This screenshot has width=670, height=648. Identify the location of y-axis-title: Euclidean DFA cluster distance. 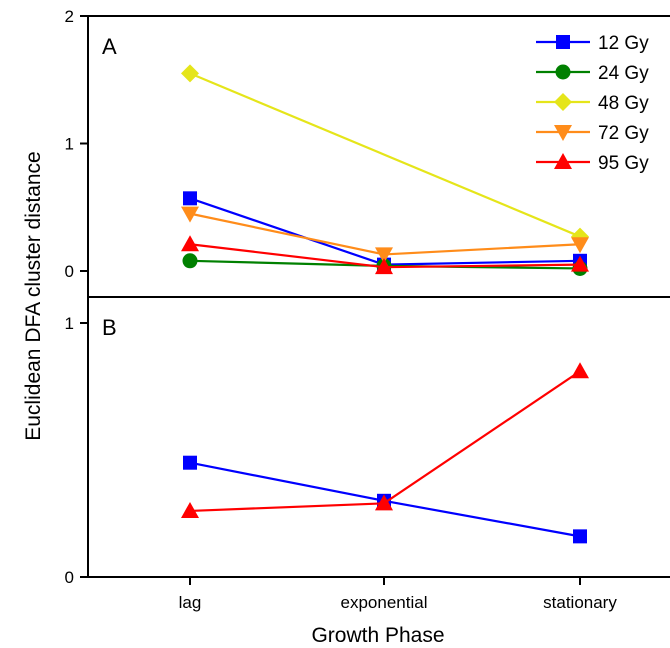
(33, 296).